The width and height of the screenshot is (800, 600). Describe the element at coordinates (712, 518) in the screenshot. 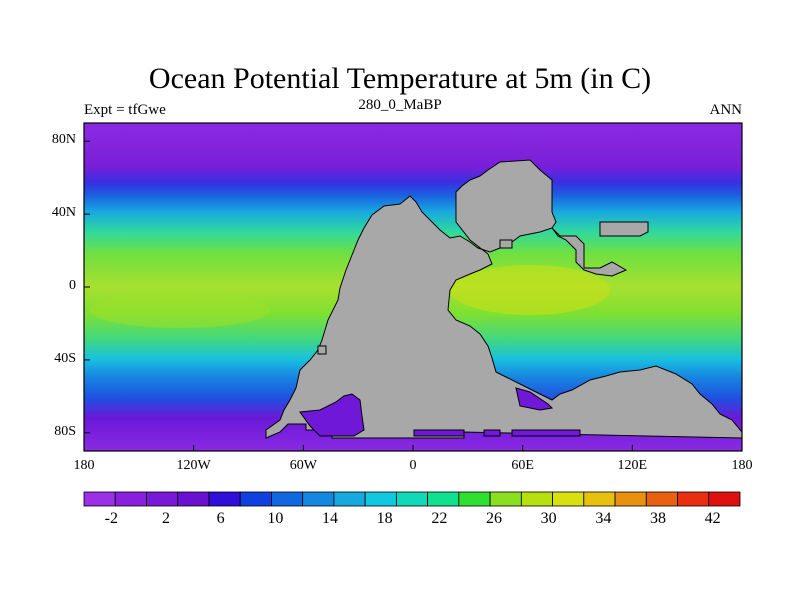

I see `colorbar-tick-label: 42` at that location.